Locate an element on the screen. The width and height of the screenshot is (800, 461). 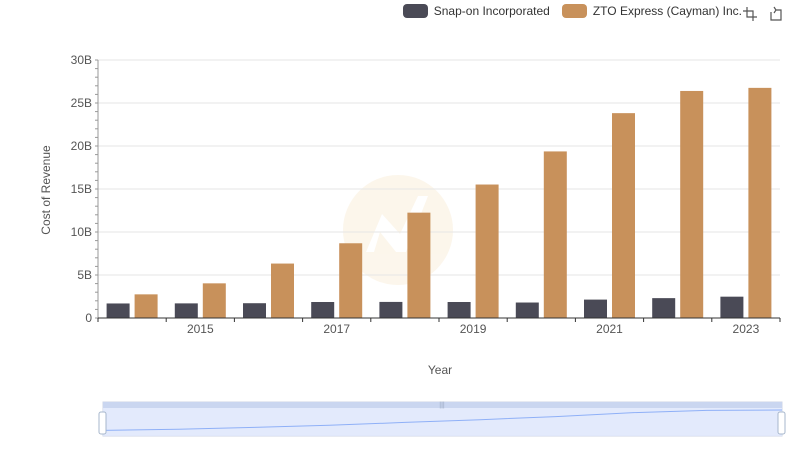
y-tick-label: 10B is located at coordinates (81, 232).